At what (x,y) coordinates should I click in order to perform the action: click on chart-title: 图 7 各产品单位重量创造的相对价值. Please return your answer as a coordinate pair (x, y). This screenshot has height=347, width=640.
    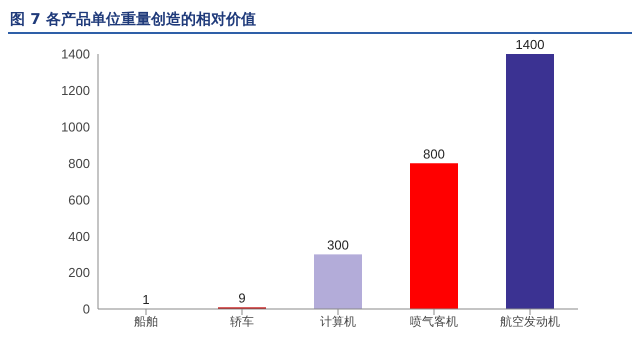
    Looking at the image, I should click on (320, 21).